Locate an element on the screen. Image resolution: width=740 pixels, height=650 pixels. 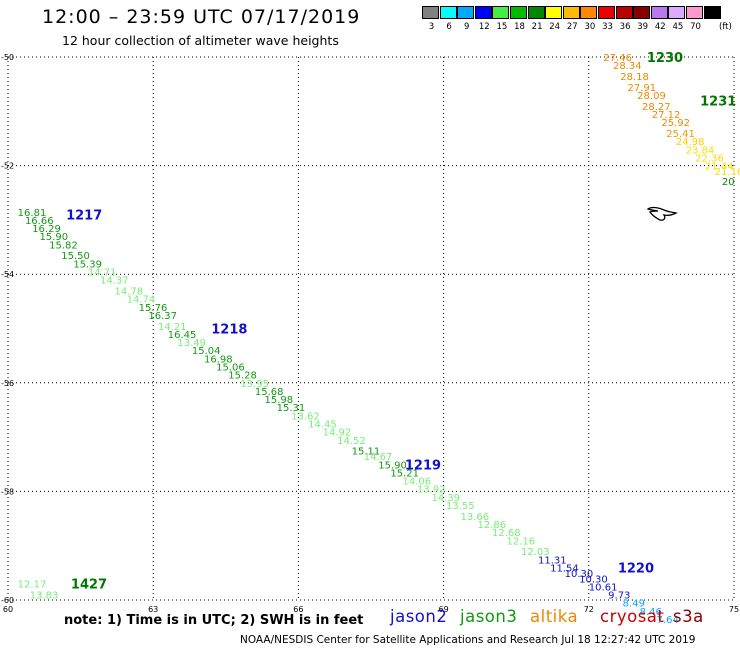
wave-height-value: 14.21 is located at coordinates (172, 327).